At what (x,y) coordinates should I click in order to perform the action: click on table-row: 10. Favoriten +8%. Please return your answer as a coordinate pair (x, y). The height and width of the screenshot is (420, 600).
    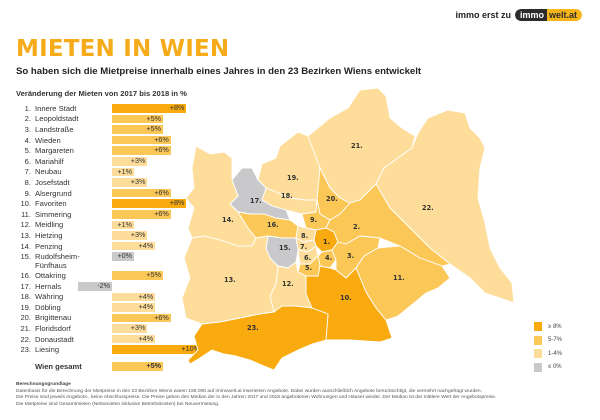
    Looking at the image, I should click on (101, 203).